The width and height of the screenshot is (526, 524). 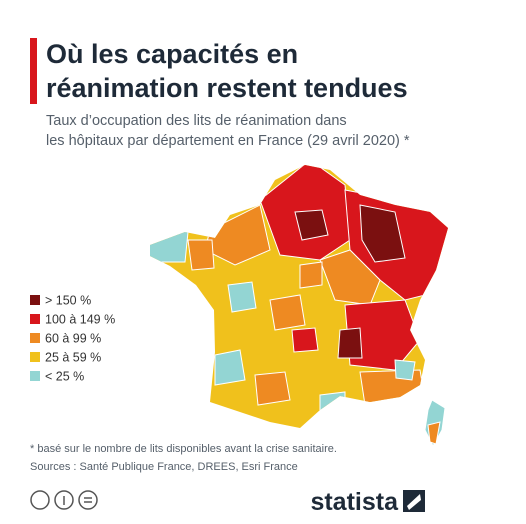 What do you see at coordinates (414, 502) in the screenshot?
I see `brand-logo-mark` at bounding box center [414, 502].